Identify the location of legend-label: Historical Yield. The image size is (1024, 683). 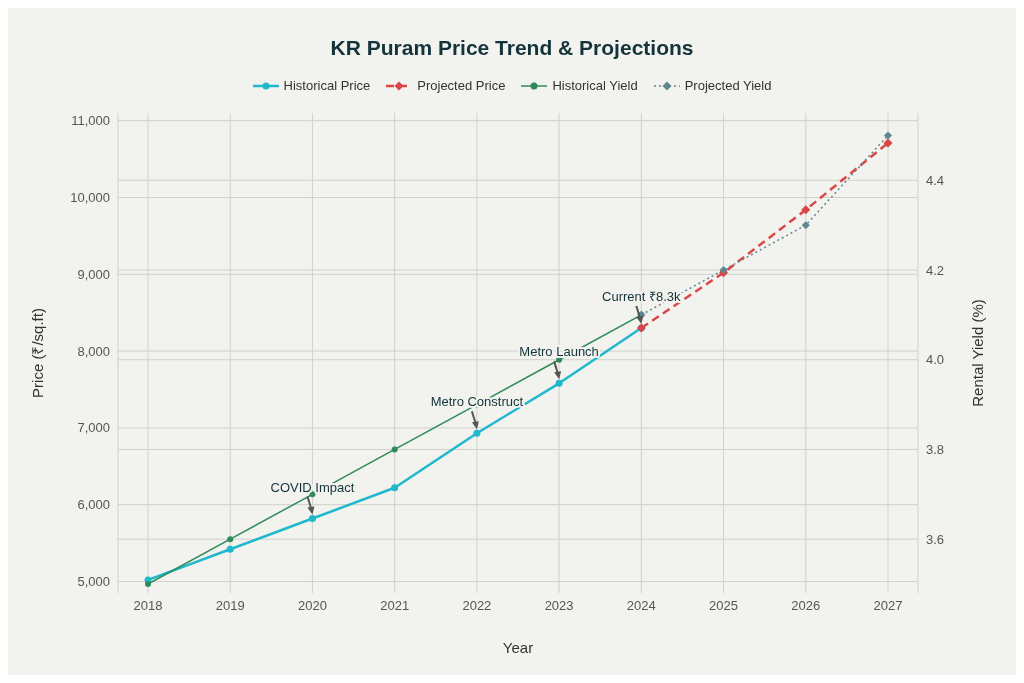
(595, 85).